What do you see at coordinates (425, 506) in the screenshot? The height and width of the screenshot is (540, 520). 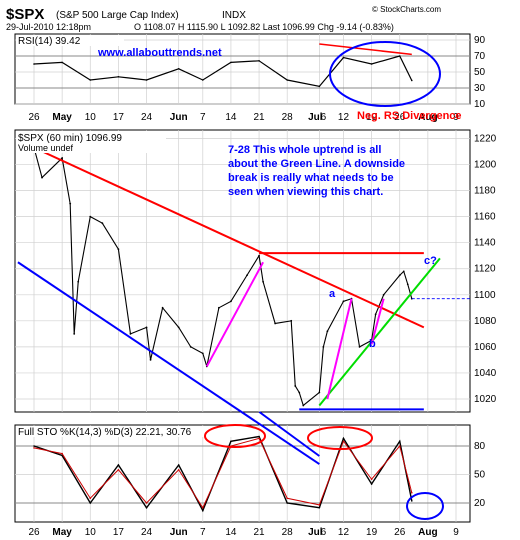 I see `sto-oversold-circle` at bounding box center [425, 506].